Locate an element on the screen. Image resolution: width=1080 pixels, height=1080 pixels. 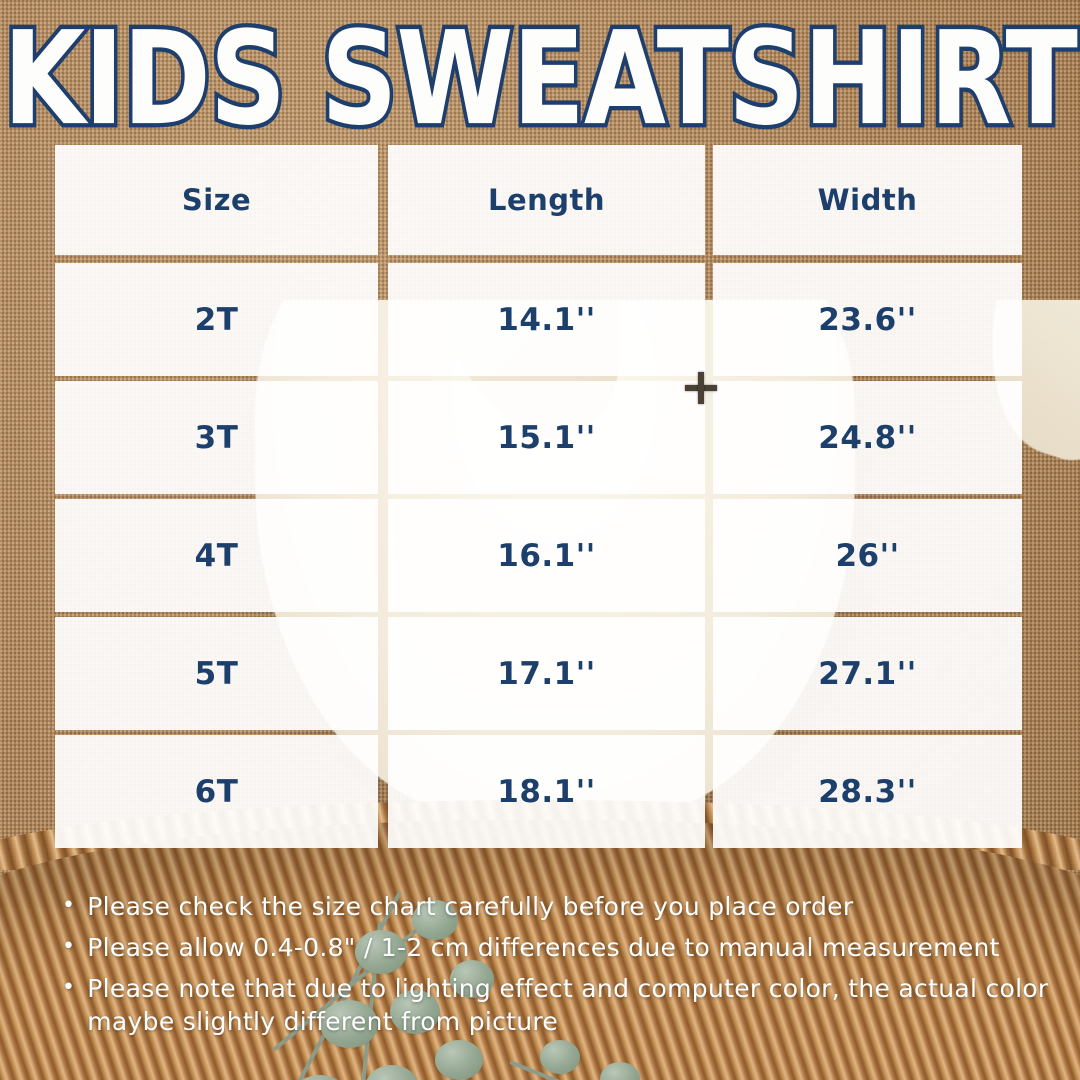
table-row: 5T 17.1'' 27.1'' is located at coordinates (538, 673).